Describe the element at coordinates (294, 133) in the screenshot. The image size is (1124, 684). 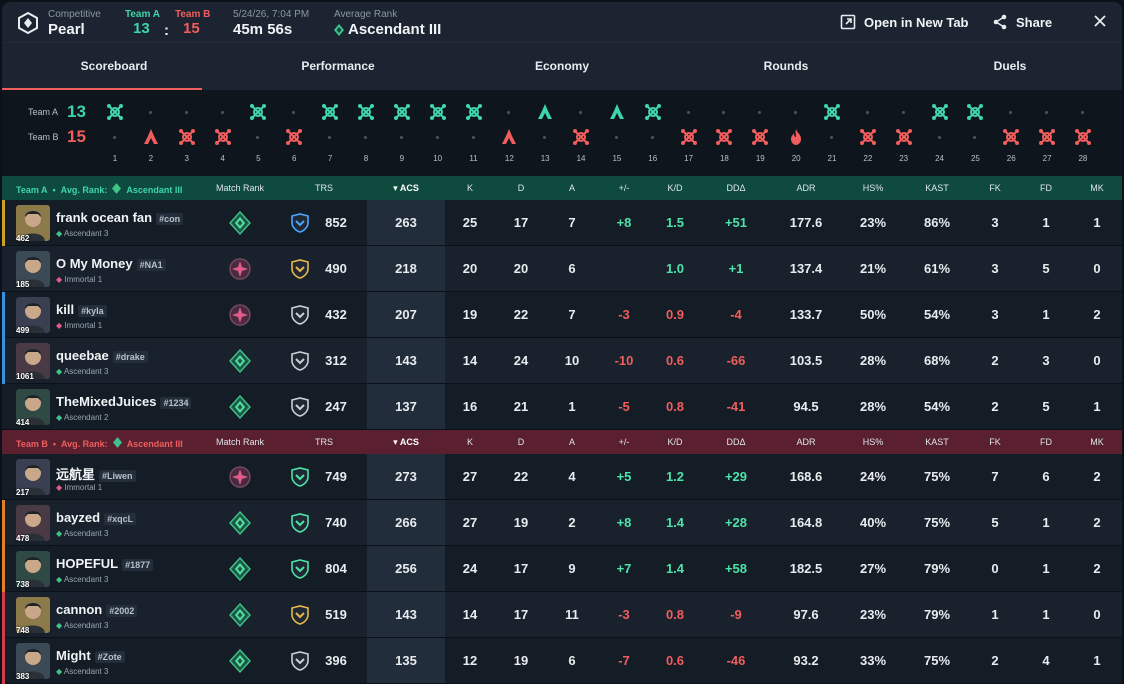
I see `round-6: 6` at that location.